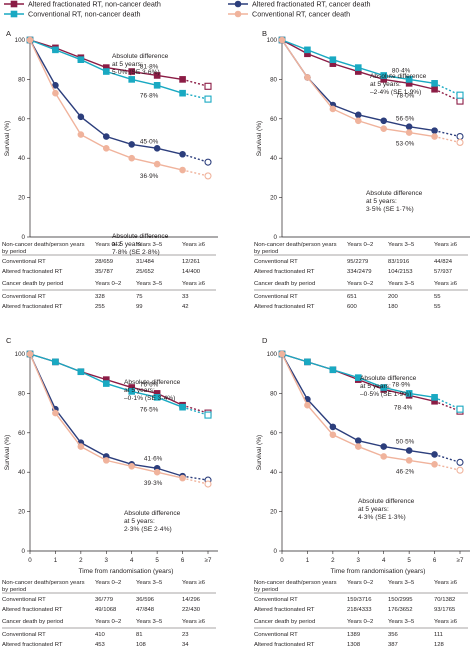  Describe the element at coordinates (149, 398) in the screenshot. I see `annotation-line: –0·1% (SE 3·4%)` at that location.